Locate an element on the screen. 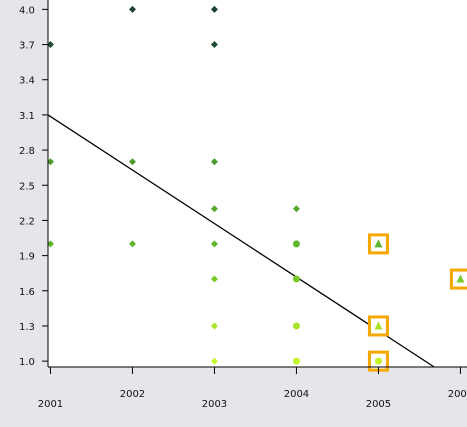 The width and height of the screenshot is (467, 427). x-tick-label: 2006 is located at coordinates (457, 394).